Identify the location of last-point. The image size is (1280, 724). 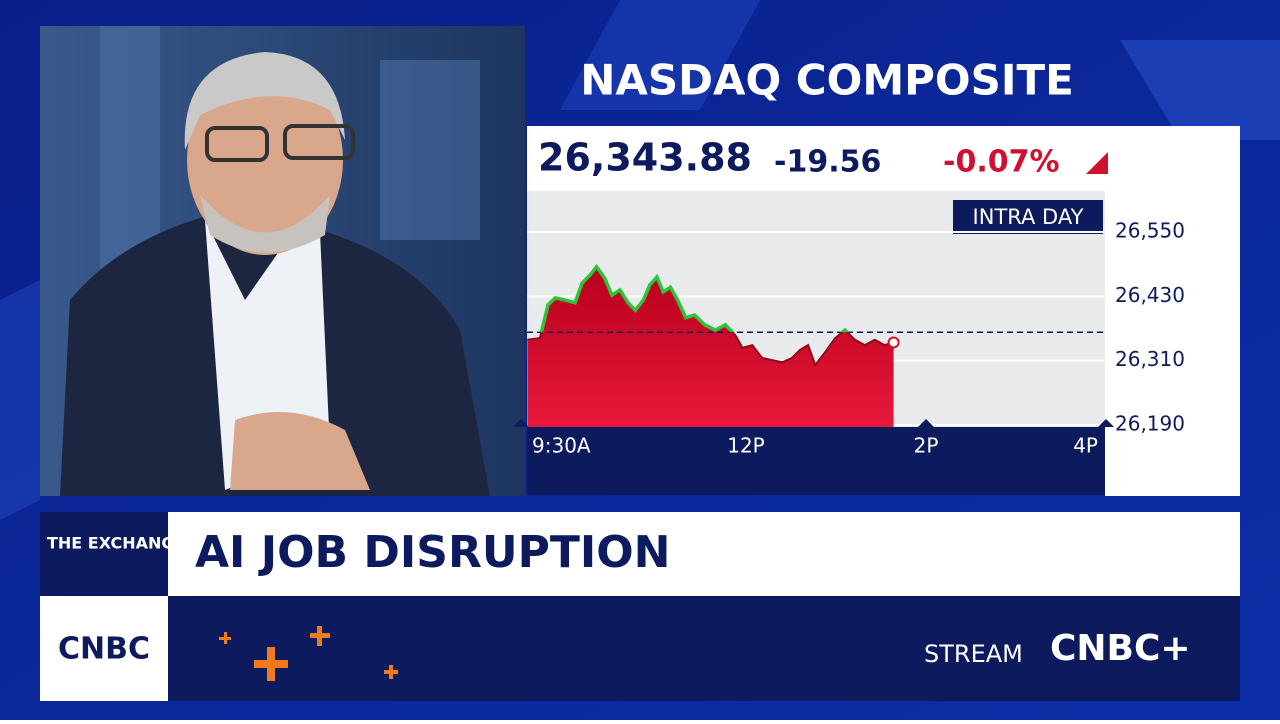
(893, 342).